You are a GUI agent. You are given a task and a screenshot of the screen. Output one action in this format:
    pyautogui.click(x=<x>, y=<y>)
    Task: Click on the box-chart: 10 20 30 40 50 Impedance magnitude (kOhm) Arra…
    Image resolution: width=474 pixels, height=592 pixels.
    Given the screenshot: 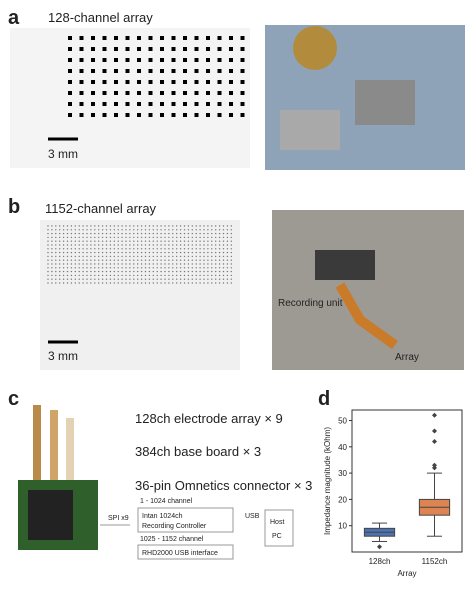 What is the action you would take?
    pyautogui.click(x=393, y=493)
    